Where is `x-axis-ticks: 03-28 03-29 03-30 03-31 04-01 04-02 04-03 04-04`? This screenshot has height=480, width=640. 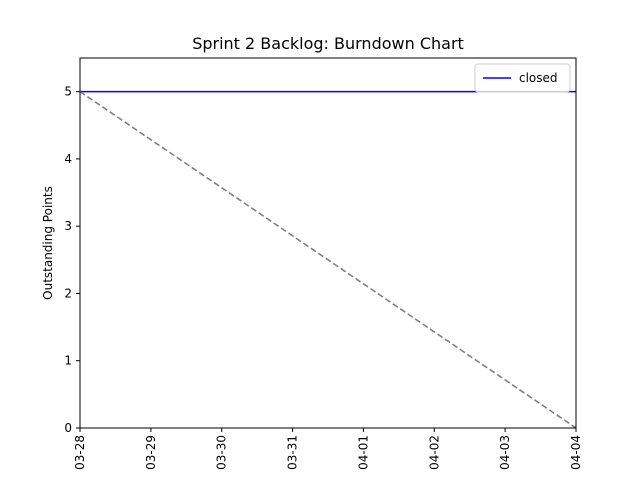
x-axis-ticks: 03-28 03-29 03-30 03-31 04-01 04-02 04-03 04-04 is located at coordinates (328, 449).